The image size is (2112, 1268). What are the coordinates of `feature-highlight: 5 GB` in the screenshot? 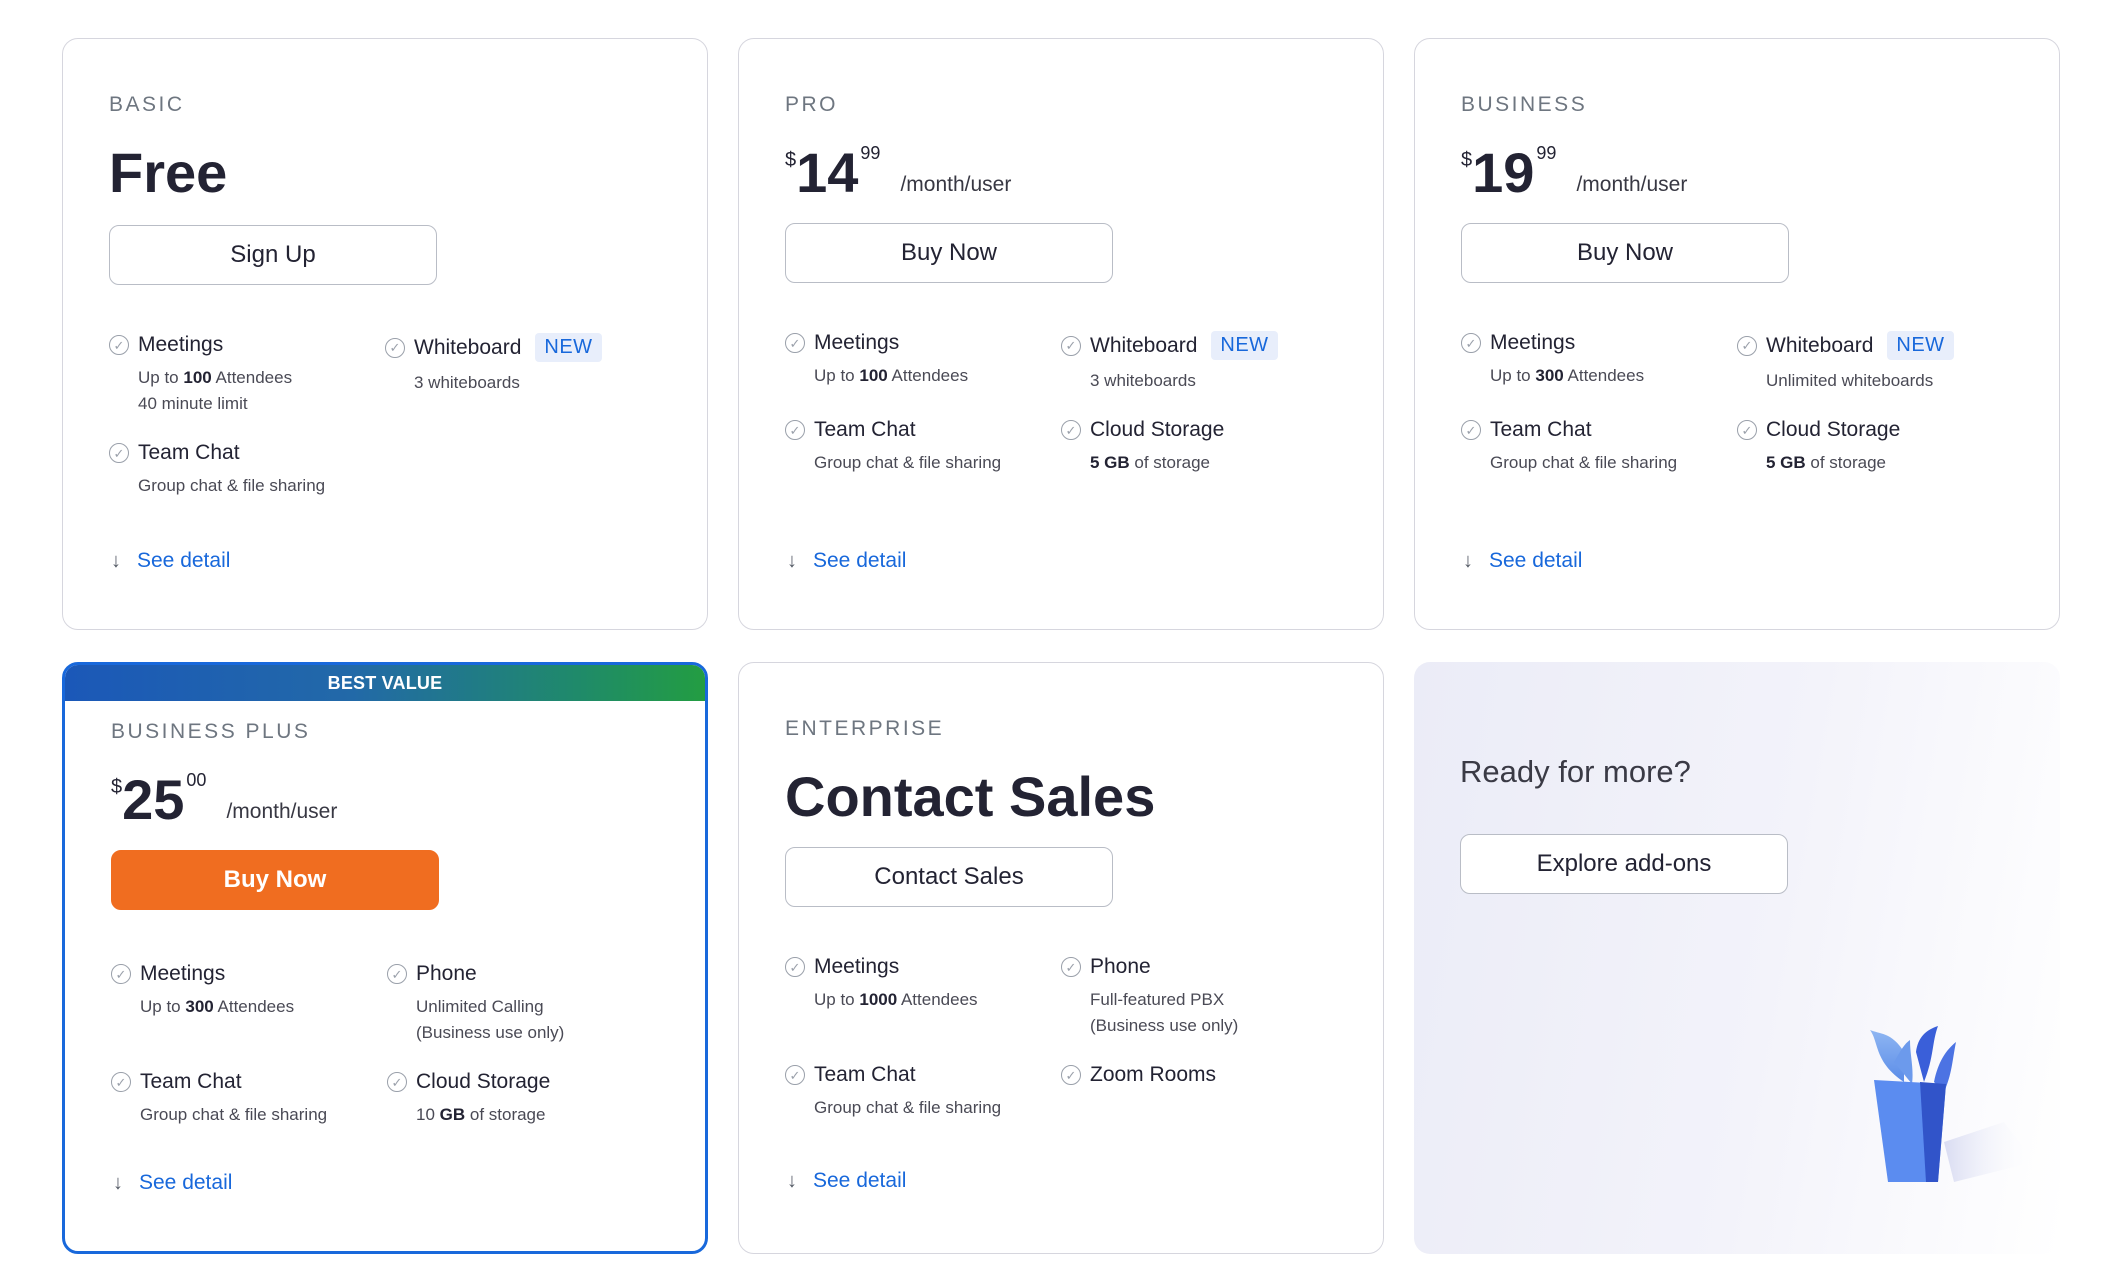 It's located at (1786, 462).